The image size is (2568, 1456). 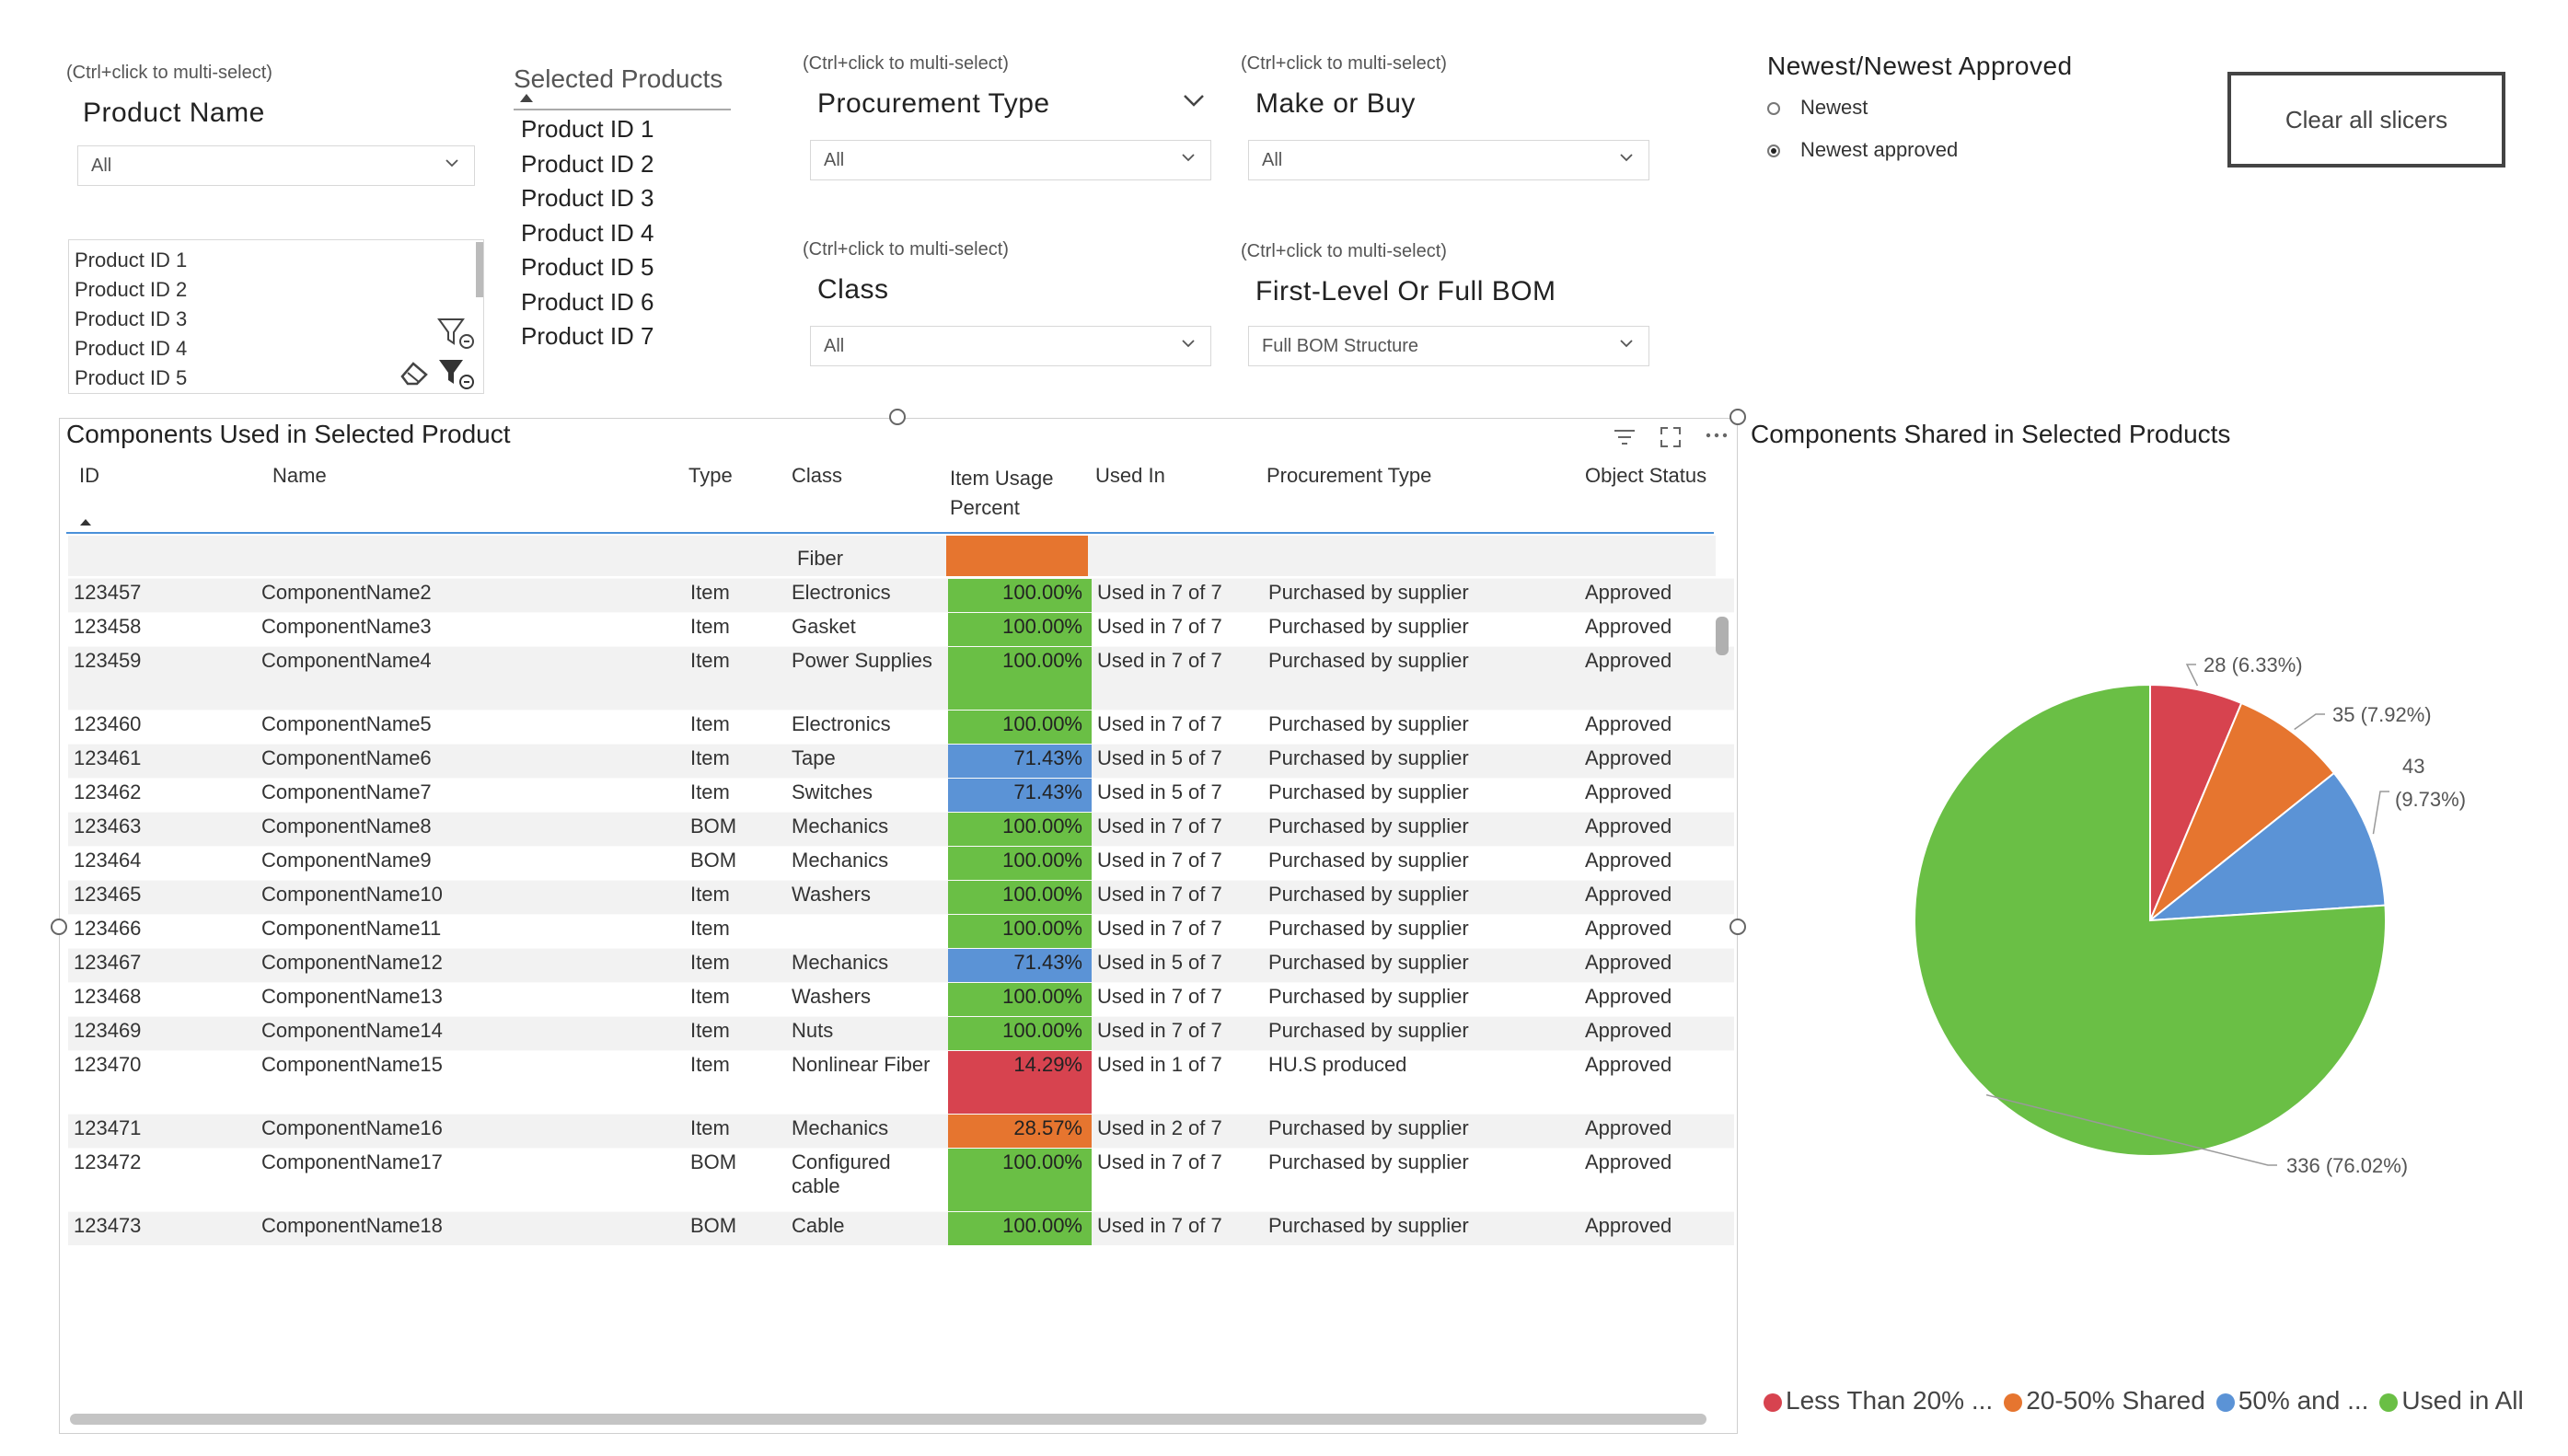 I want to click on col-header-status: Object Status, so click(x=1646, y=475).